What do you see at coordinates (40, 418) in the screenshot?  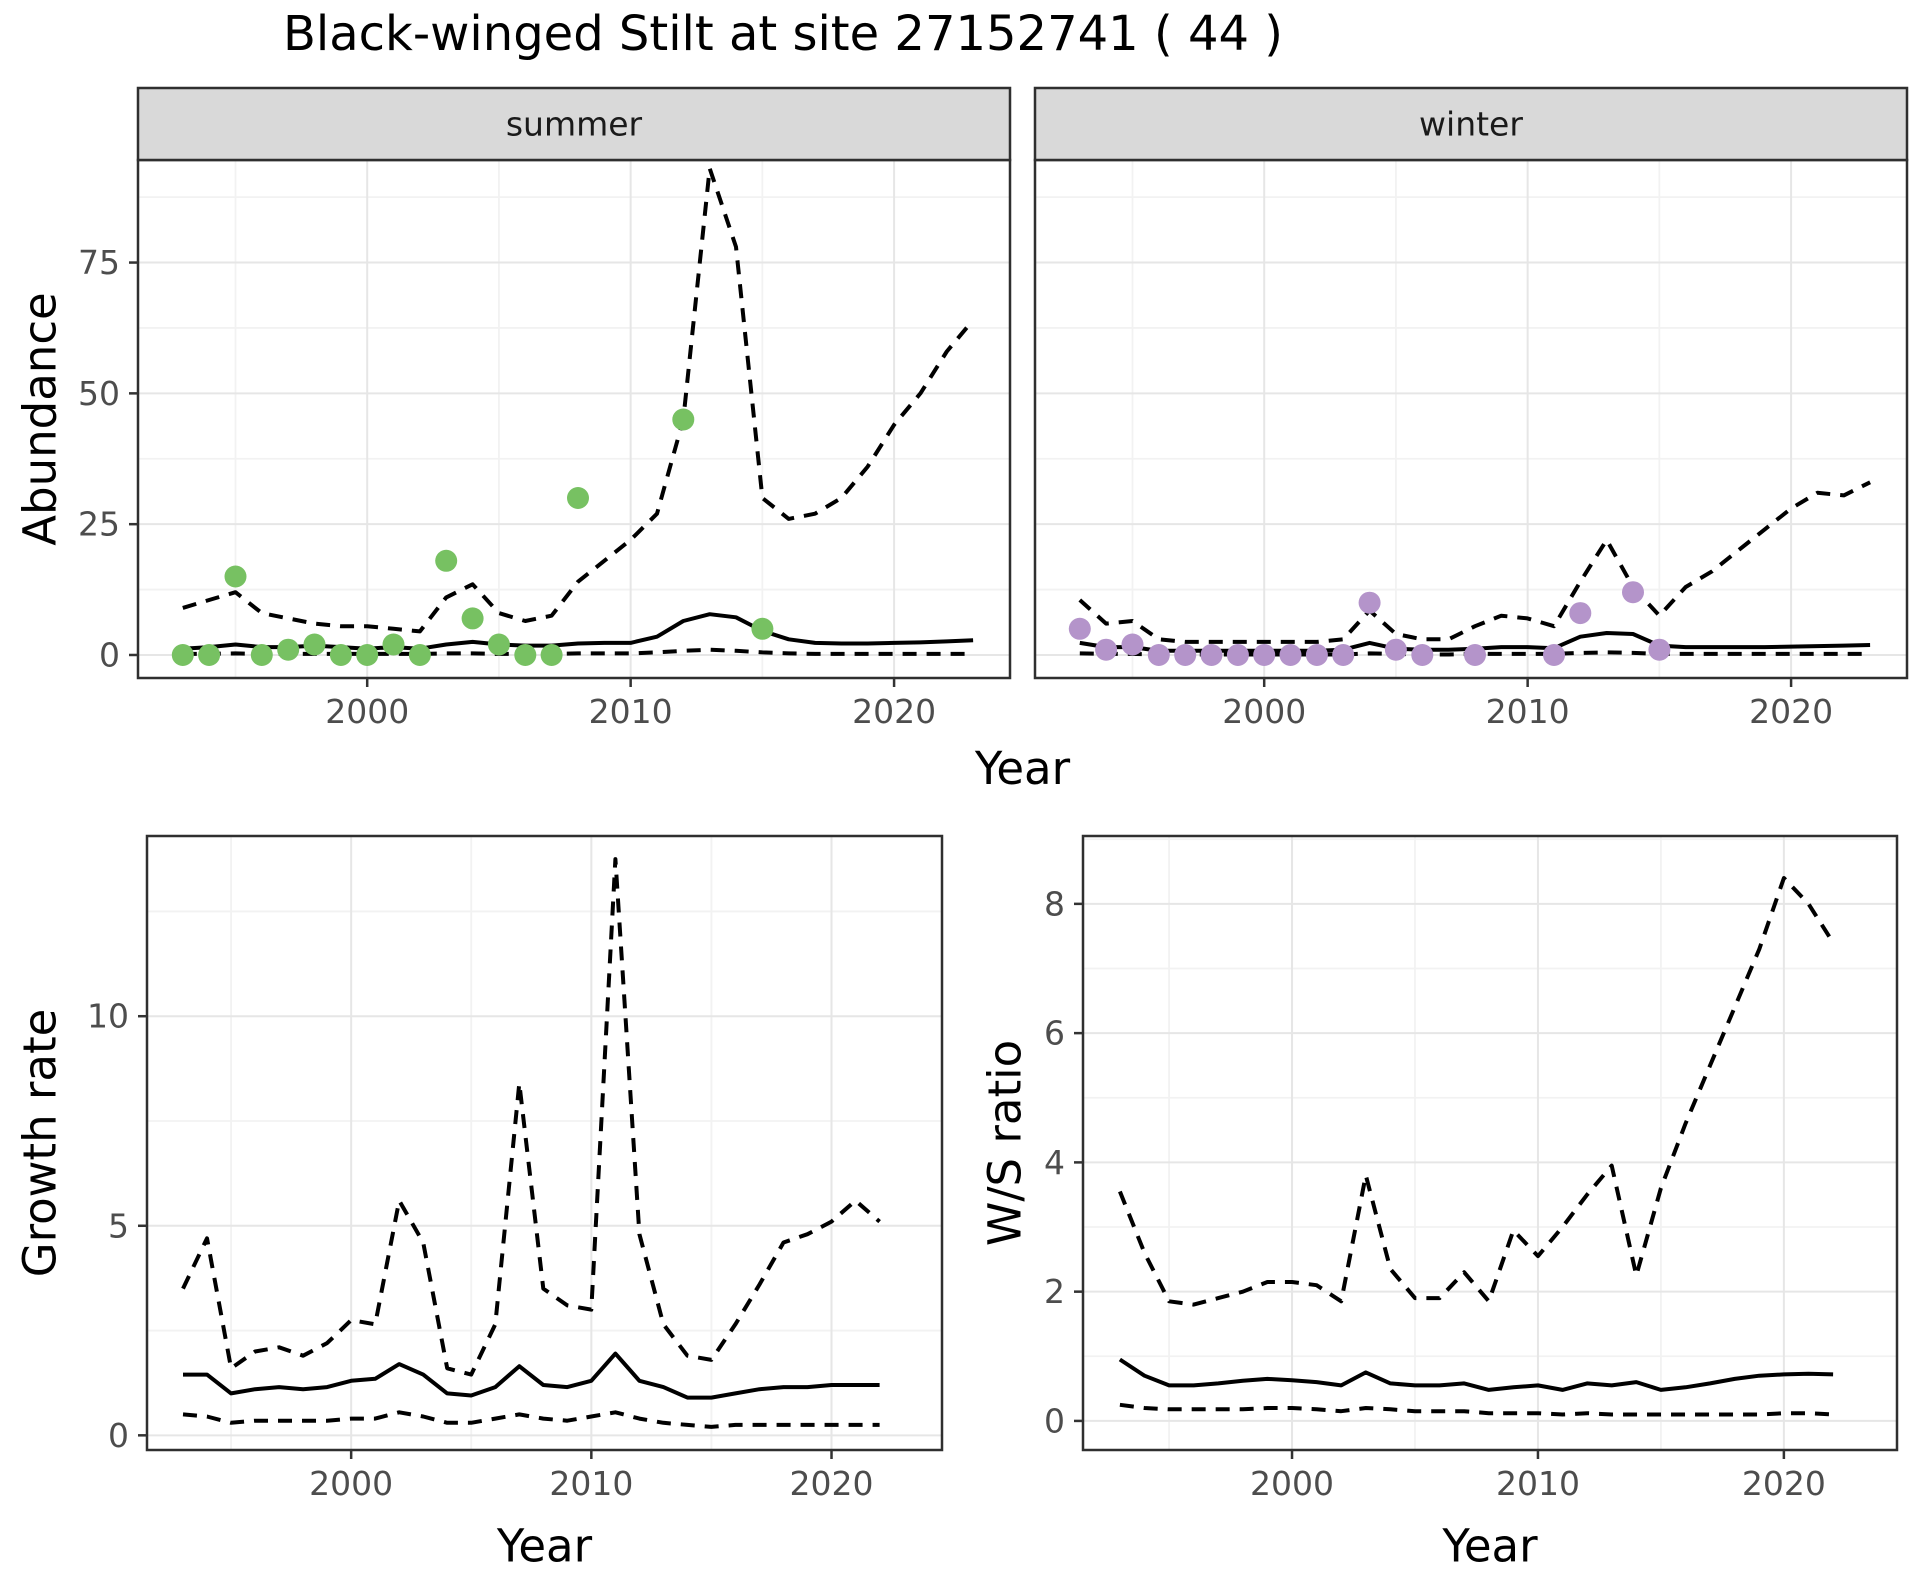 I see `y-axis-title: Abundance` at bounding box center [40, 418].